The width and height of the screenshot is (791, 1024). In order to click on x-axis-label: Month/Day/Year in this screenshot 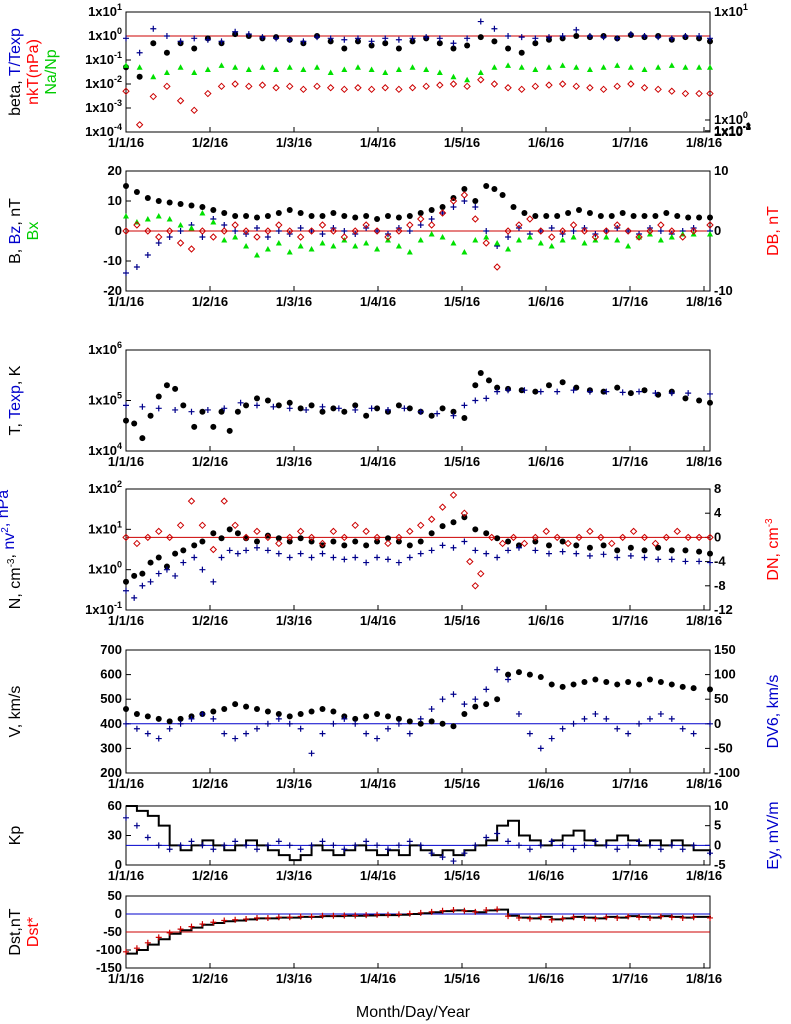, I will do `click(413, 1012)`.